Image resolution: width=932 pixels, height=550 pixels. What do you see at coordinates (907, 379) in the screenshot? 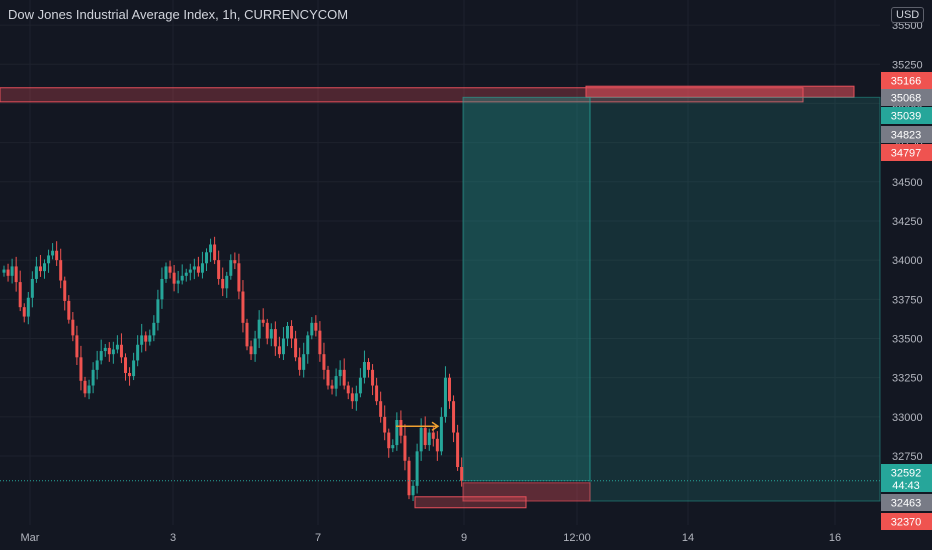
I see `y-tick-label-2: 33250` at bounding box center [907, 379].